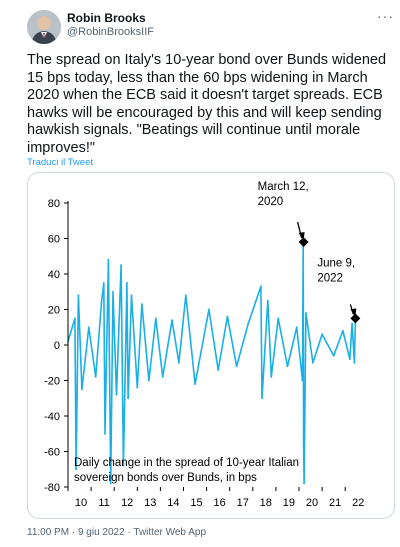  Describe the element at coordinates (110, 32) in the screenshot. I see `author-handle: @RobinBrooksIIF` at that location.